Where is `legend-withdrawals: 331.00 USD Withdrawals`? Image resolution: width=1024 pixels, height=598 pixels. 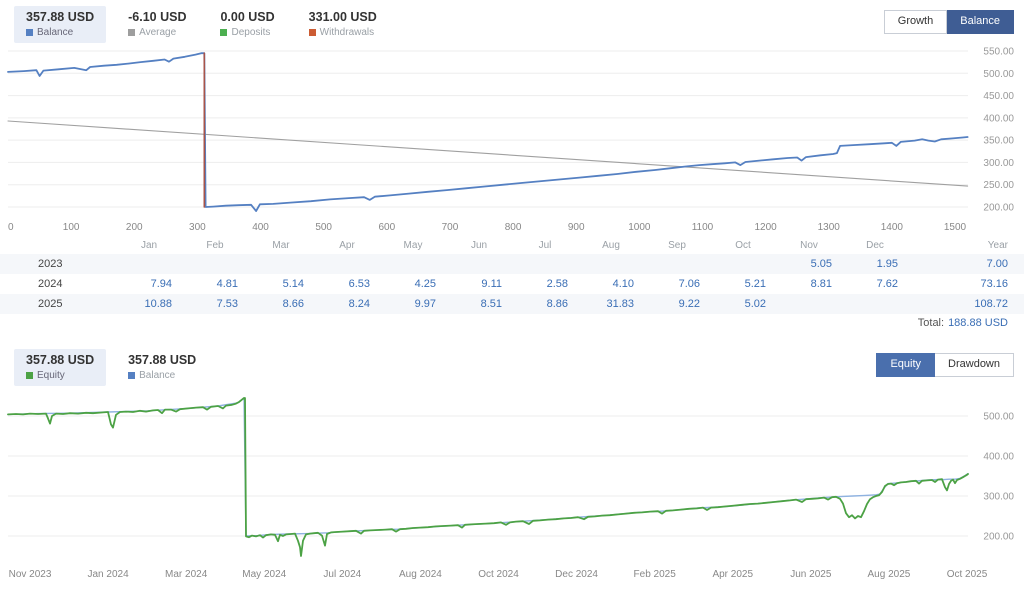 legend-withdrawals: 331.00 USD Withdrawals is located at coordinates (343, 24).